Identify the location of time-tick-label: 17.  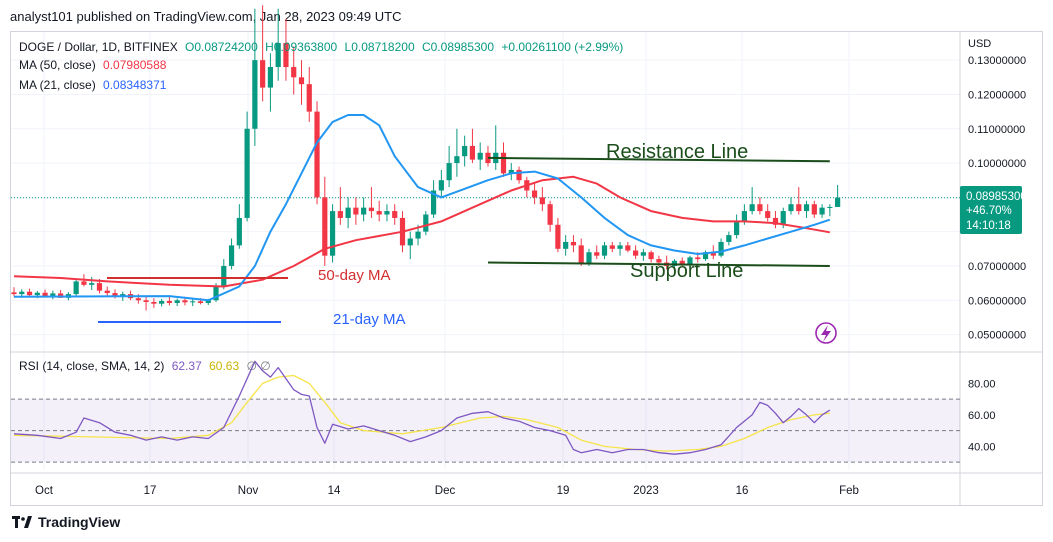
(150, 491).